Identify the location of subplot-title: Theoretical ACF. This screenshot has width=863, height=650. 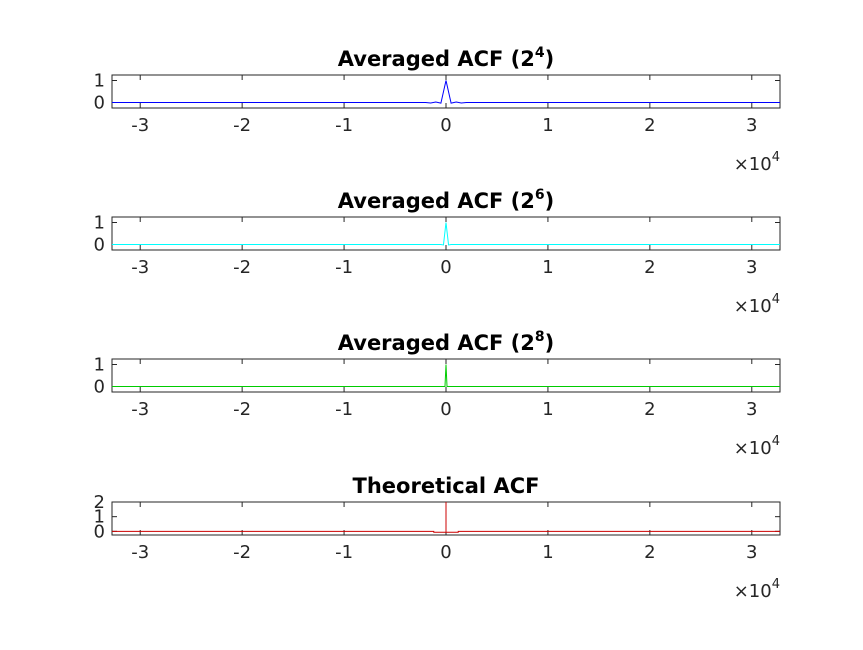
(446, 486).